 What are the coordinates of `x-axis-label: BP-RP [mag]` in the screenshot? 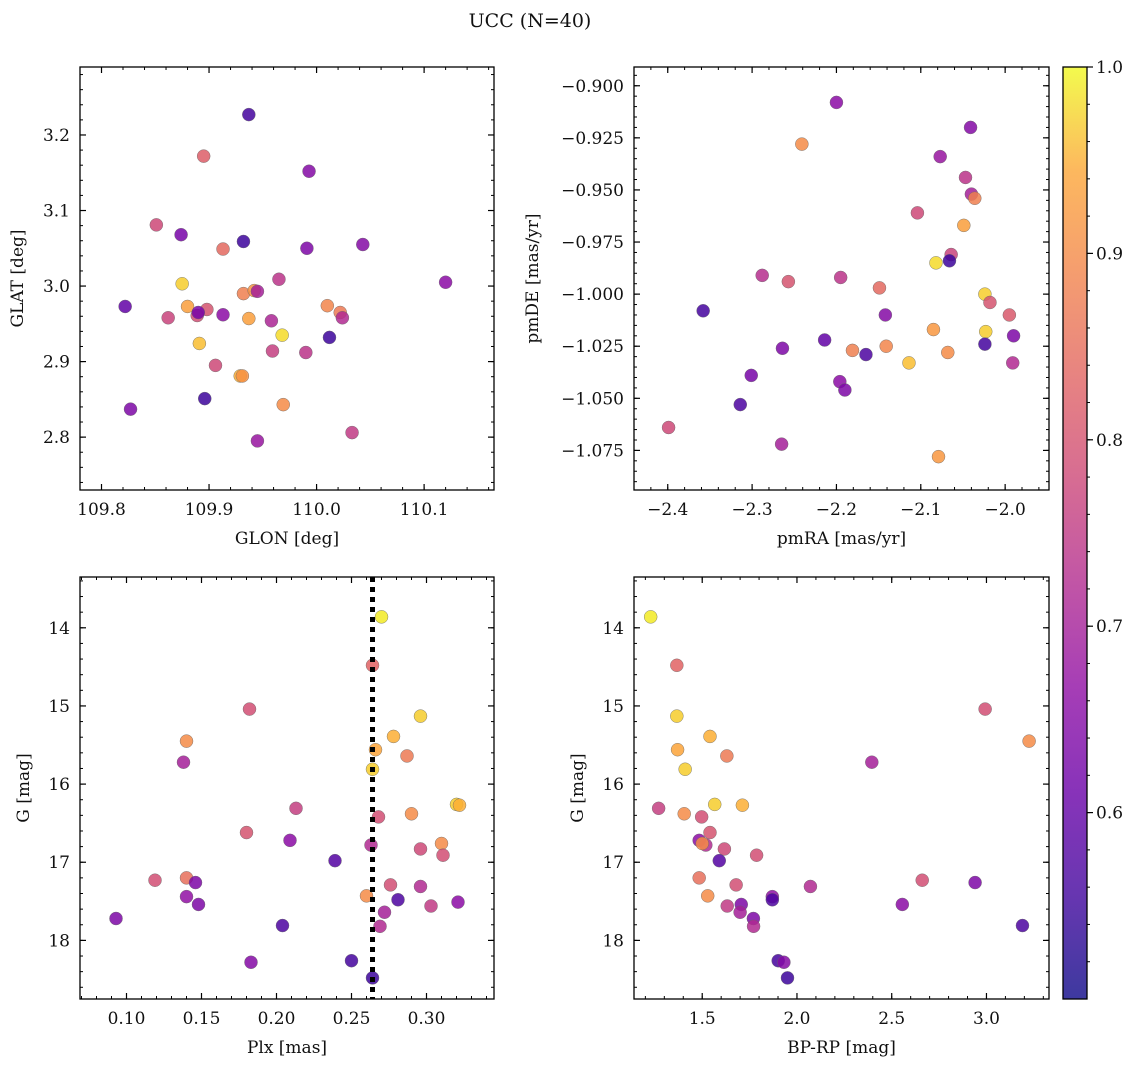 It's located at (841, 1048).